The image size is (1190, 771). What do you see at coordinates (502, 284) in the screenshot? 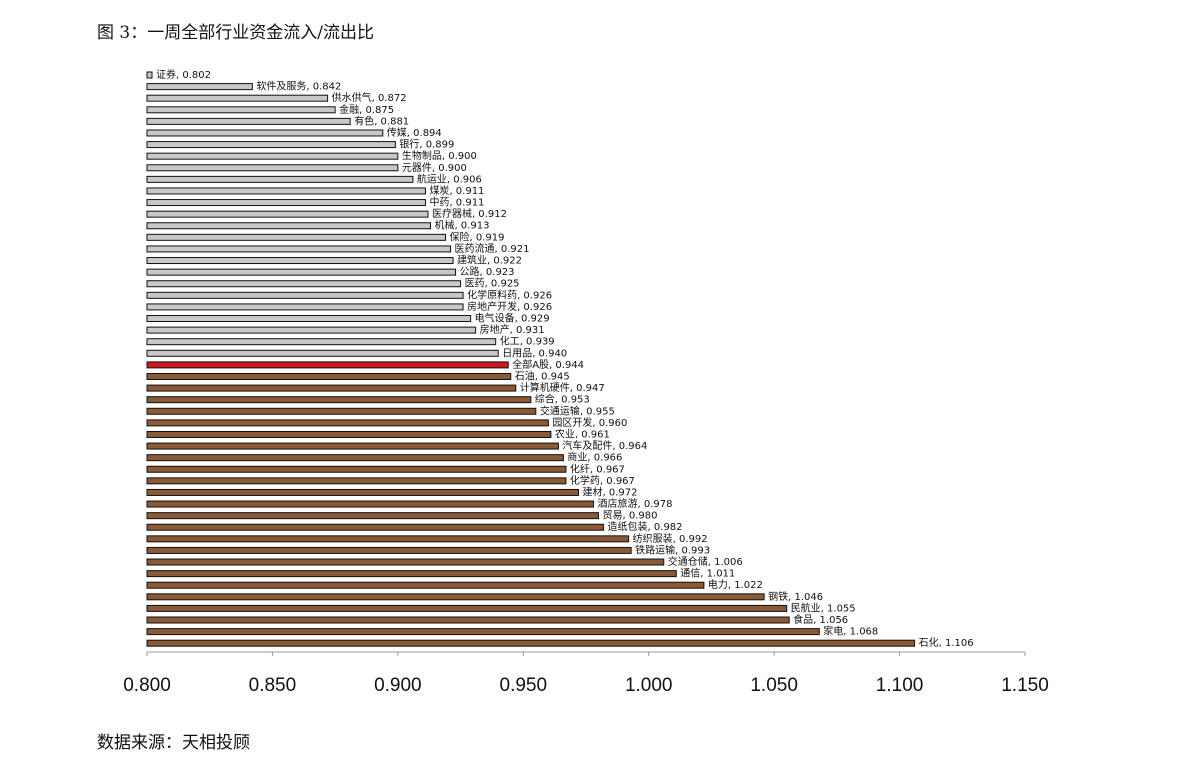
I see `value-label: , 0.925` at bounding box center [502, 284].